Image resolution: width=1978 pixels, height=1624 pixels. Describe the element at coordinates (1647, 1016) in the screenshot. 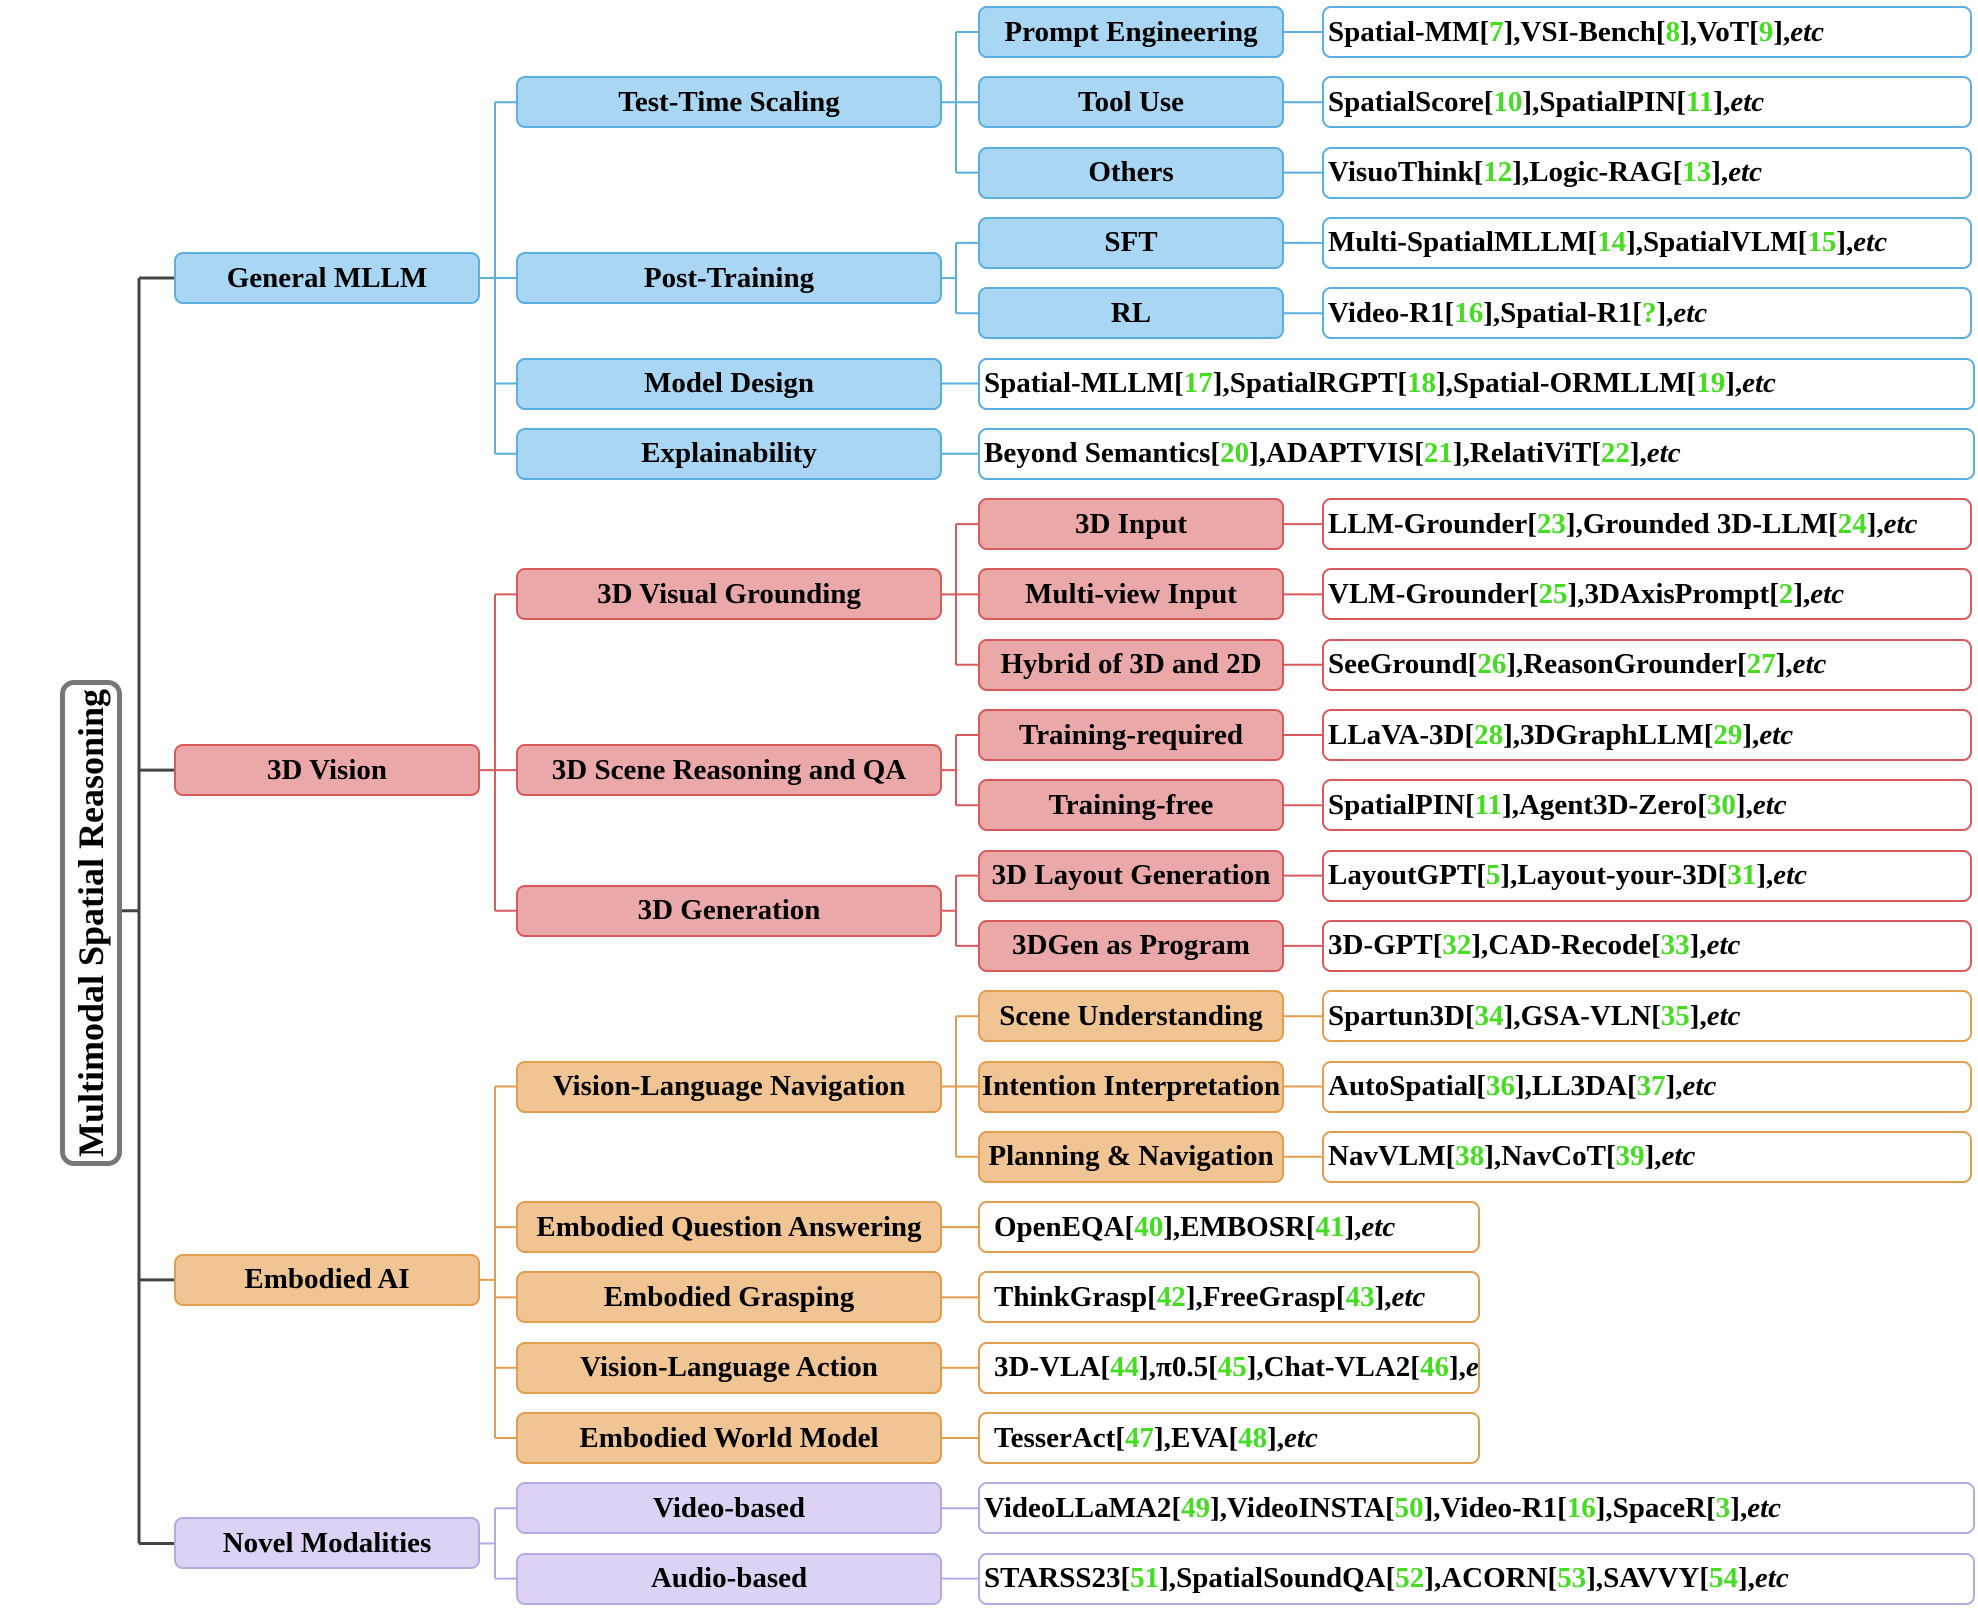

I see `reference-box: Spartun3D [34], GSA-VLN [35], etc` at that location.